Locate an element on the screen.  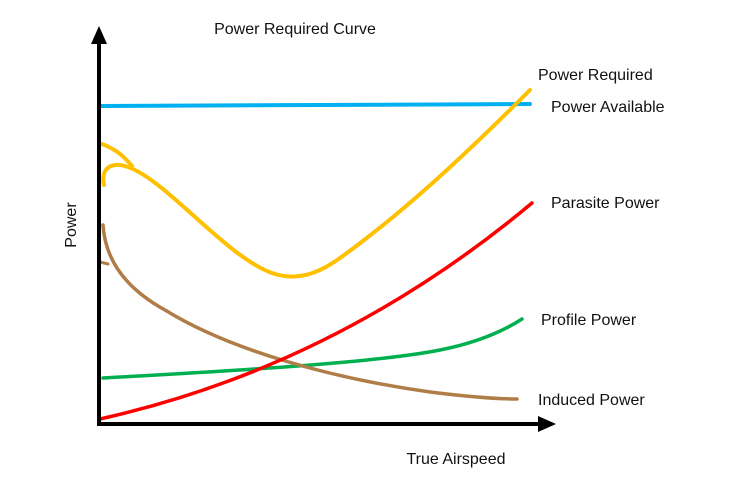
power-available-curve is located at coordinates (315, 105).